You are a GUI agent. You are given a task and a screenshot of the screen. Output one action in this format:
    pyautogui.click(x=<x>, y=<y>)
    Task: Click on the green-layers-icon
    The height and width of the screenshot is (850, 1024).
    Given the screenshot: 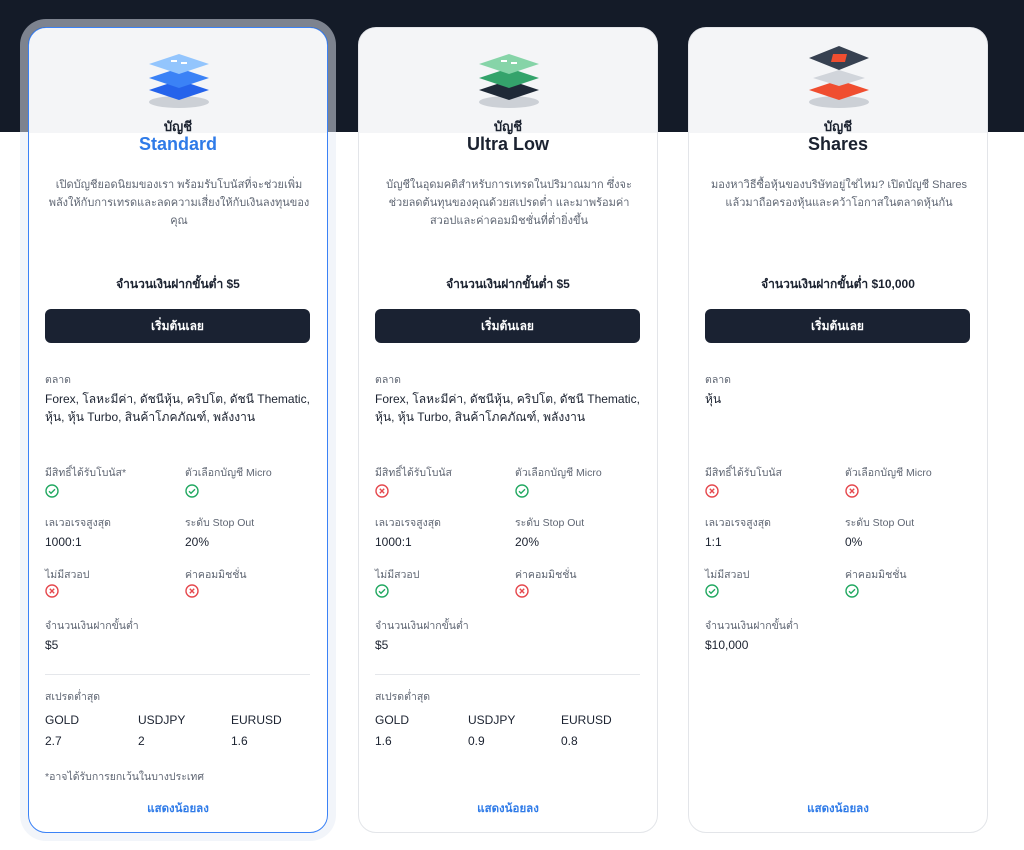 What is the action you would take?
    pyautogui.click(x=509, y=76)
    